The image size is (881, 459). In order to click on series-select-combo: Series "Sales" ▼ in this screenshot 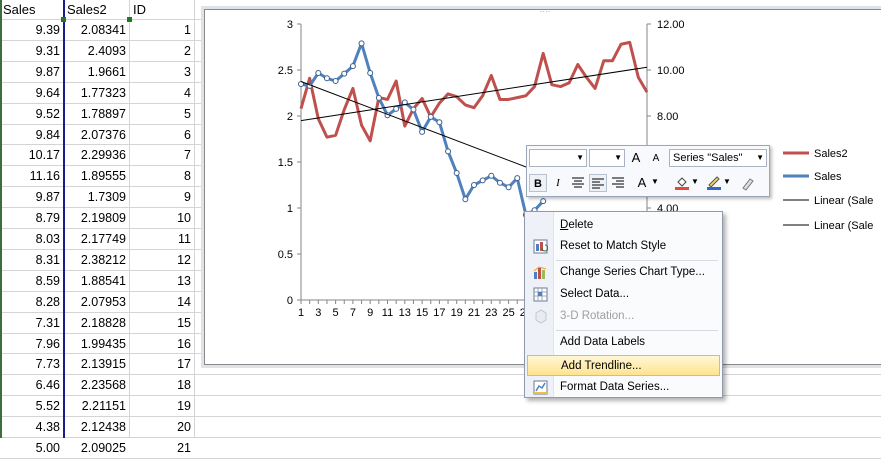, I will do `click(718, 158)`.